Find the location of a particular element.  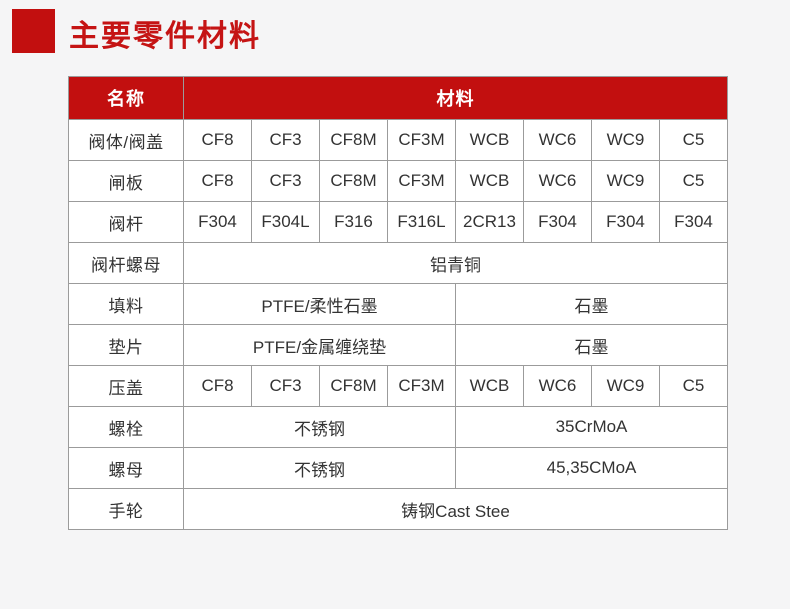

row-name-cell: 螺栓 is located at coordinates (126, 427).